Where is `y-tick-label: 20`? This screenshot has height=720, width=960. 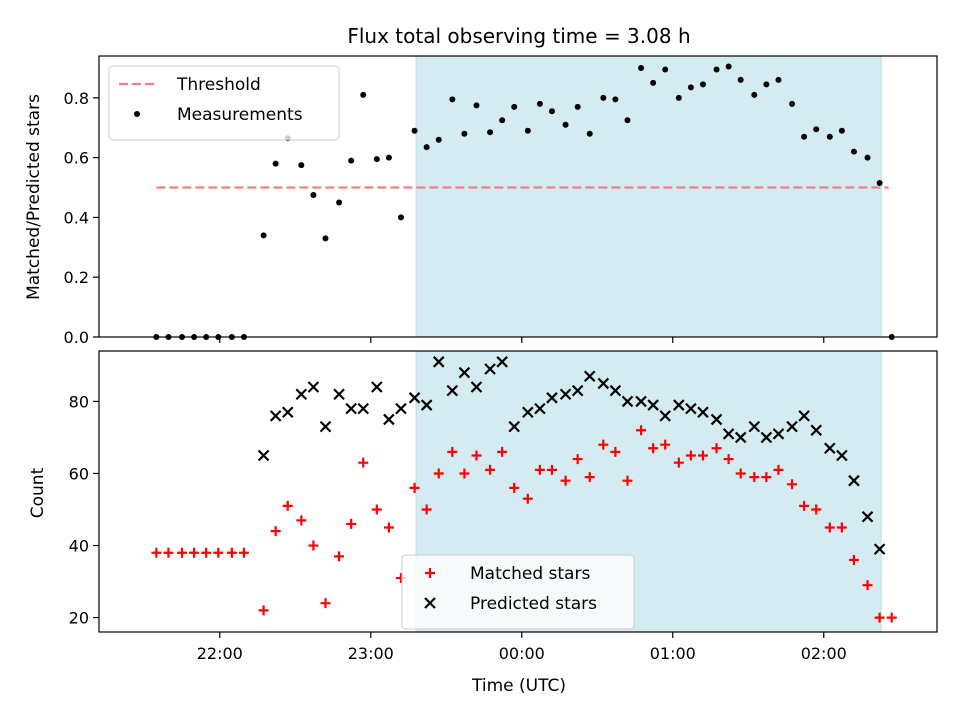
y-tick-label: 20 is located at coordinates (79, 618).